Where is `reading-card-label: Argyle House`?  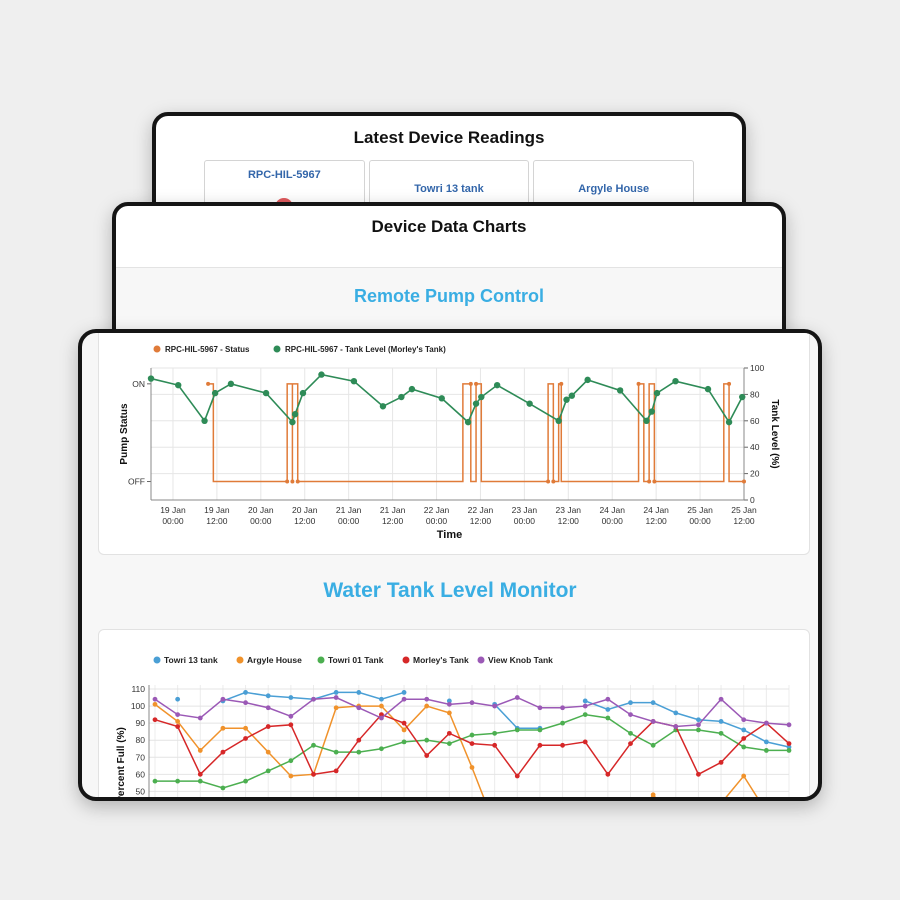 reading-card-label: Argyle House is located at coordinates (614, 189).